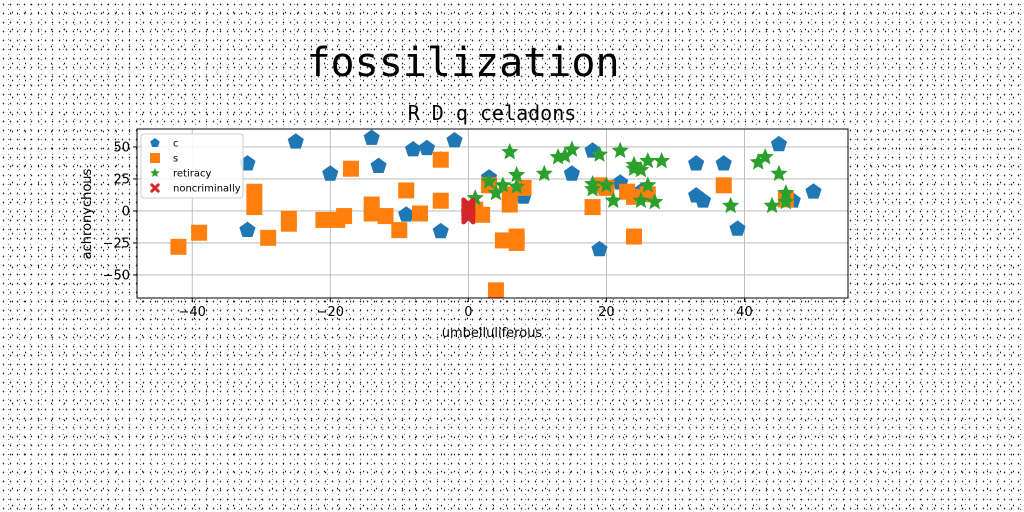  I want to click on x-axis-label: umbelluliferous, so click(492, 333).